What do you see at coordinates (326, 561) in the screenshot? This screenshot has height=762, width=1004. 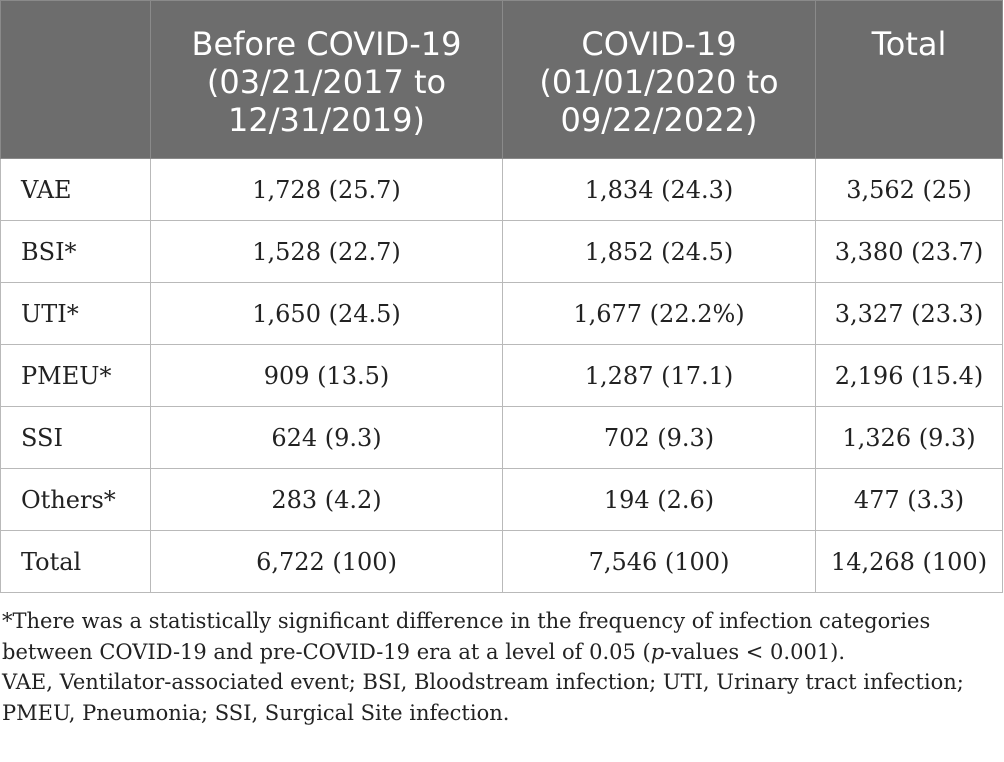 I see `before-covid-cell: 6,722 (100)` at bounding box center [326, 561].